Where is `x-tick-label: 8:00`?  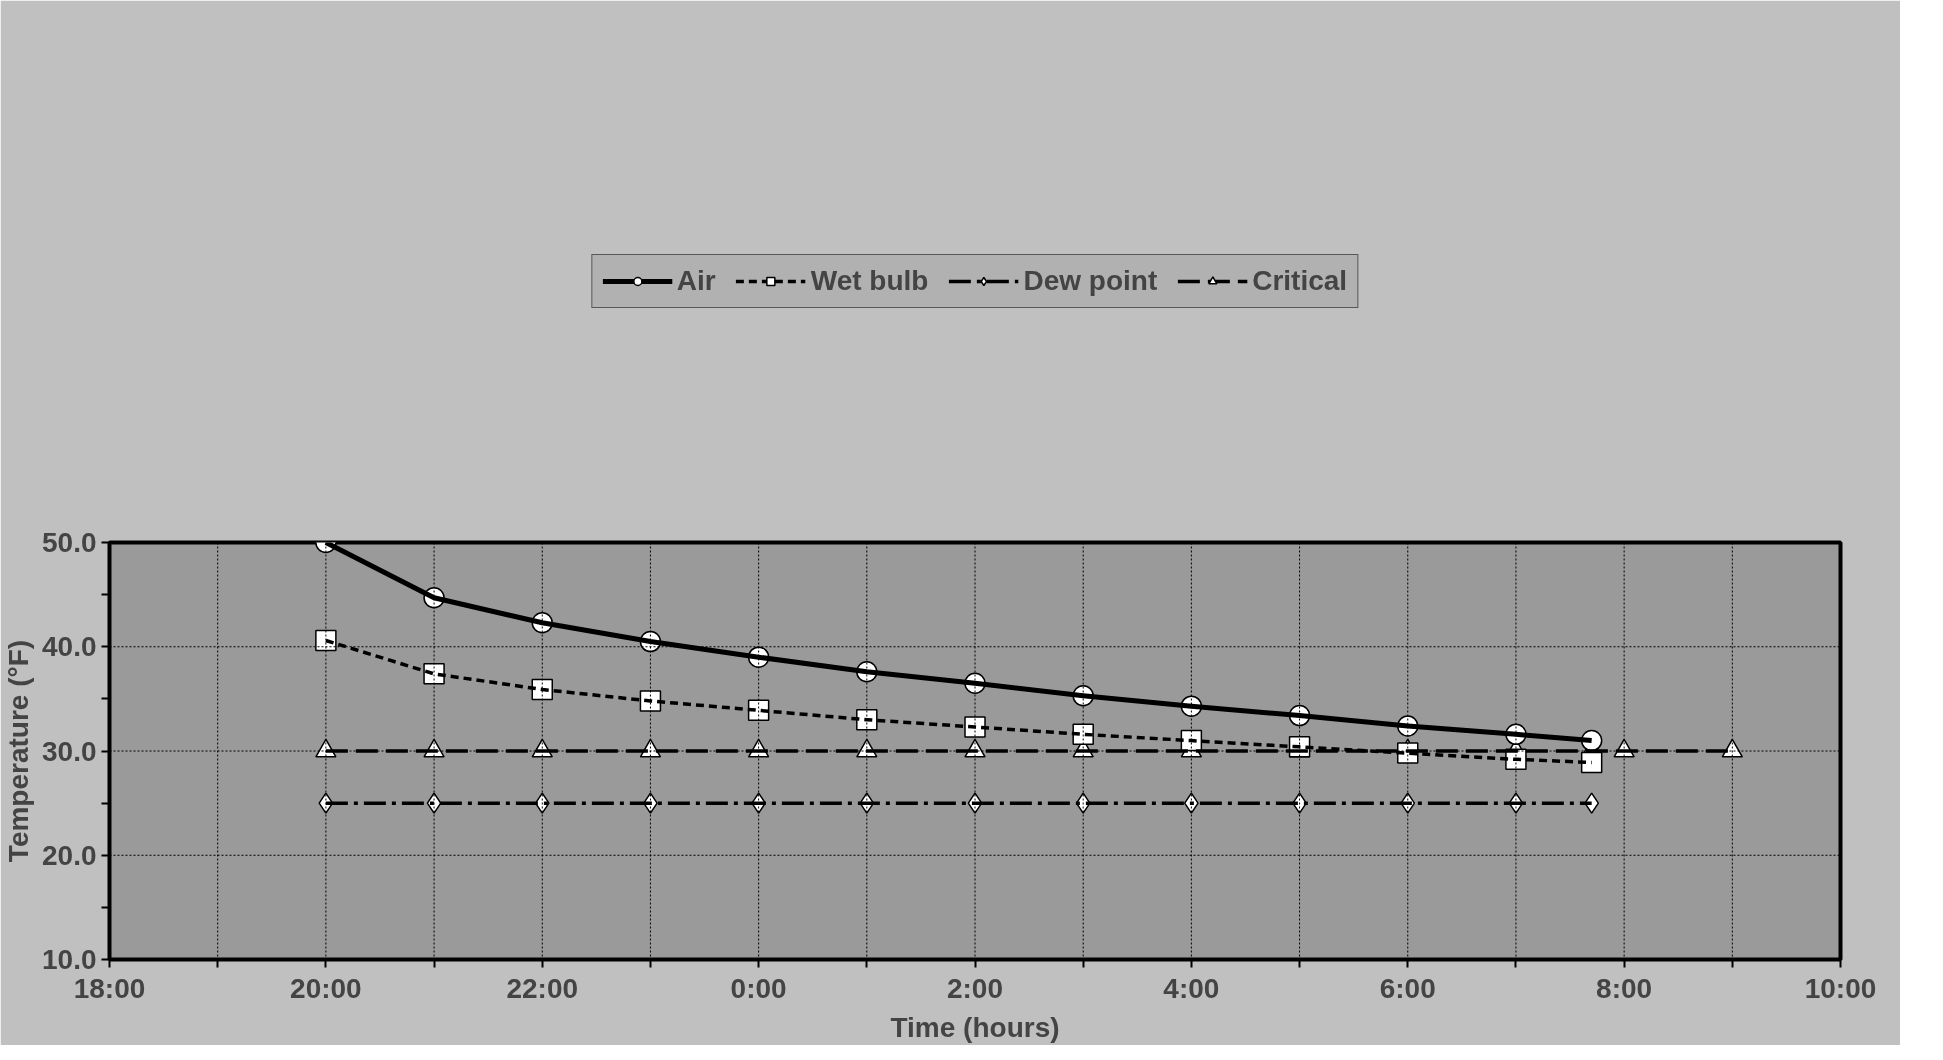 x-tick-label: 8:00 is located at coordinates (1624, 988).